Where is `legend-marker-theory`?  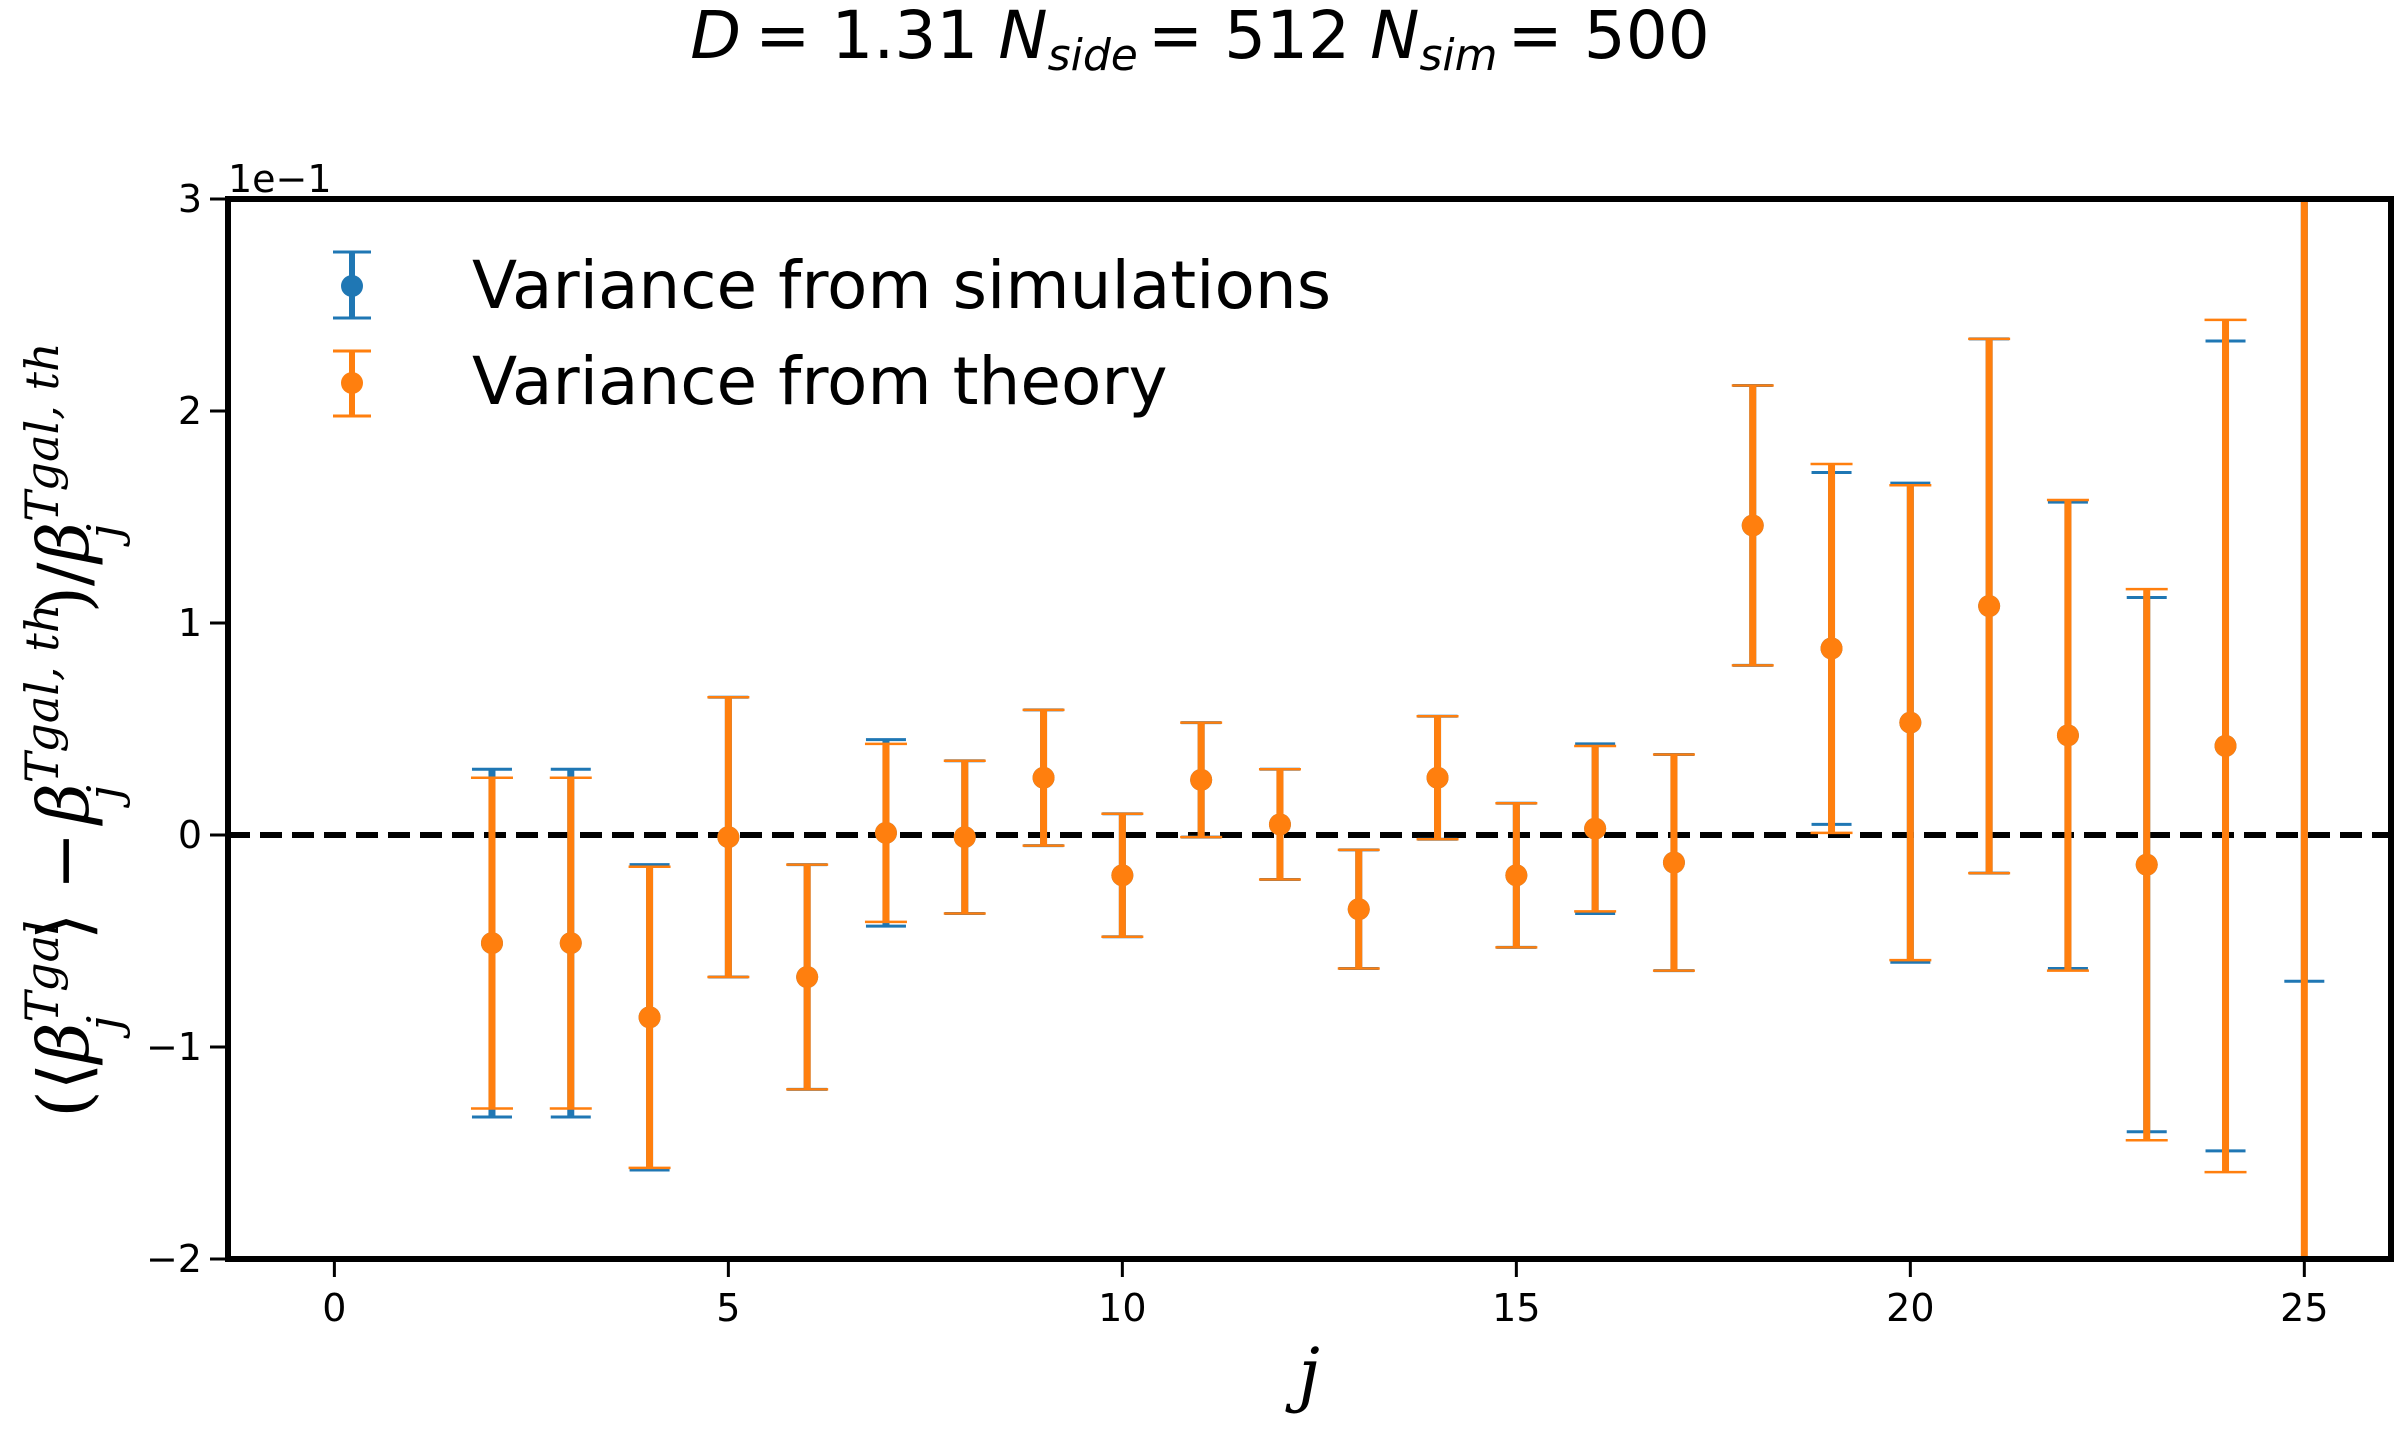
legend-marker-theory is located at coordinates (352, 383).